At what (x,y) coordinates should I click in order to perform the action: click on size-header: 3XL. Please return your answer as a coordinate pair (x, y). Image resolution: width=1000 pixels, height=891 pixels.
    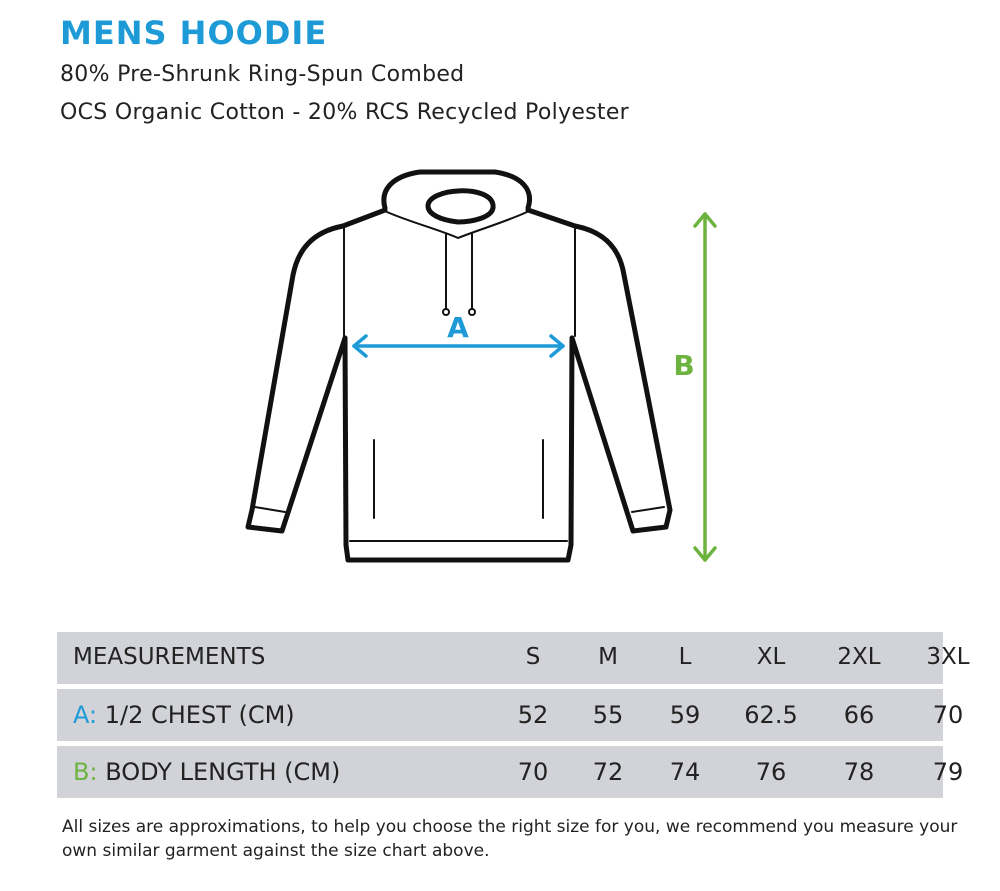
    Looking at the image, I should click on (948, 657).